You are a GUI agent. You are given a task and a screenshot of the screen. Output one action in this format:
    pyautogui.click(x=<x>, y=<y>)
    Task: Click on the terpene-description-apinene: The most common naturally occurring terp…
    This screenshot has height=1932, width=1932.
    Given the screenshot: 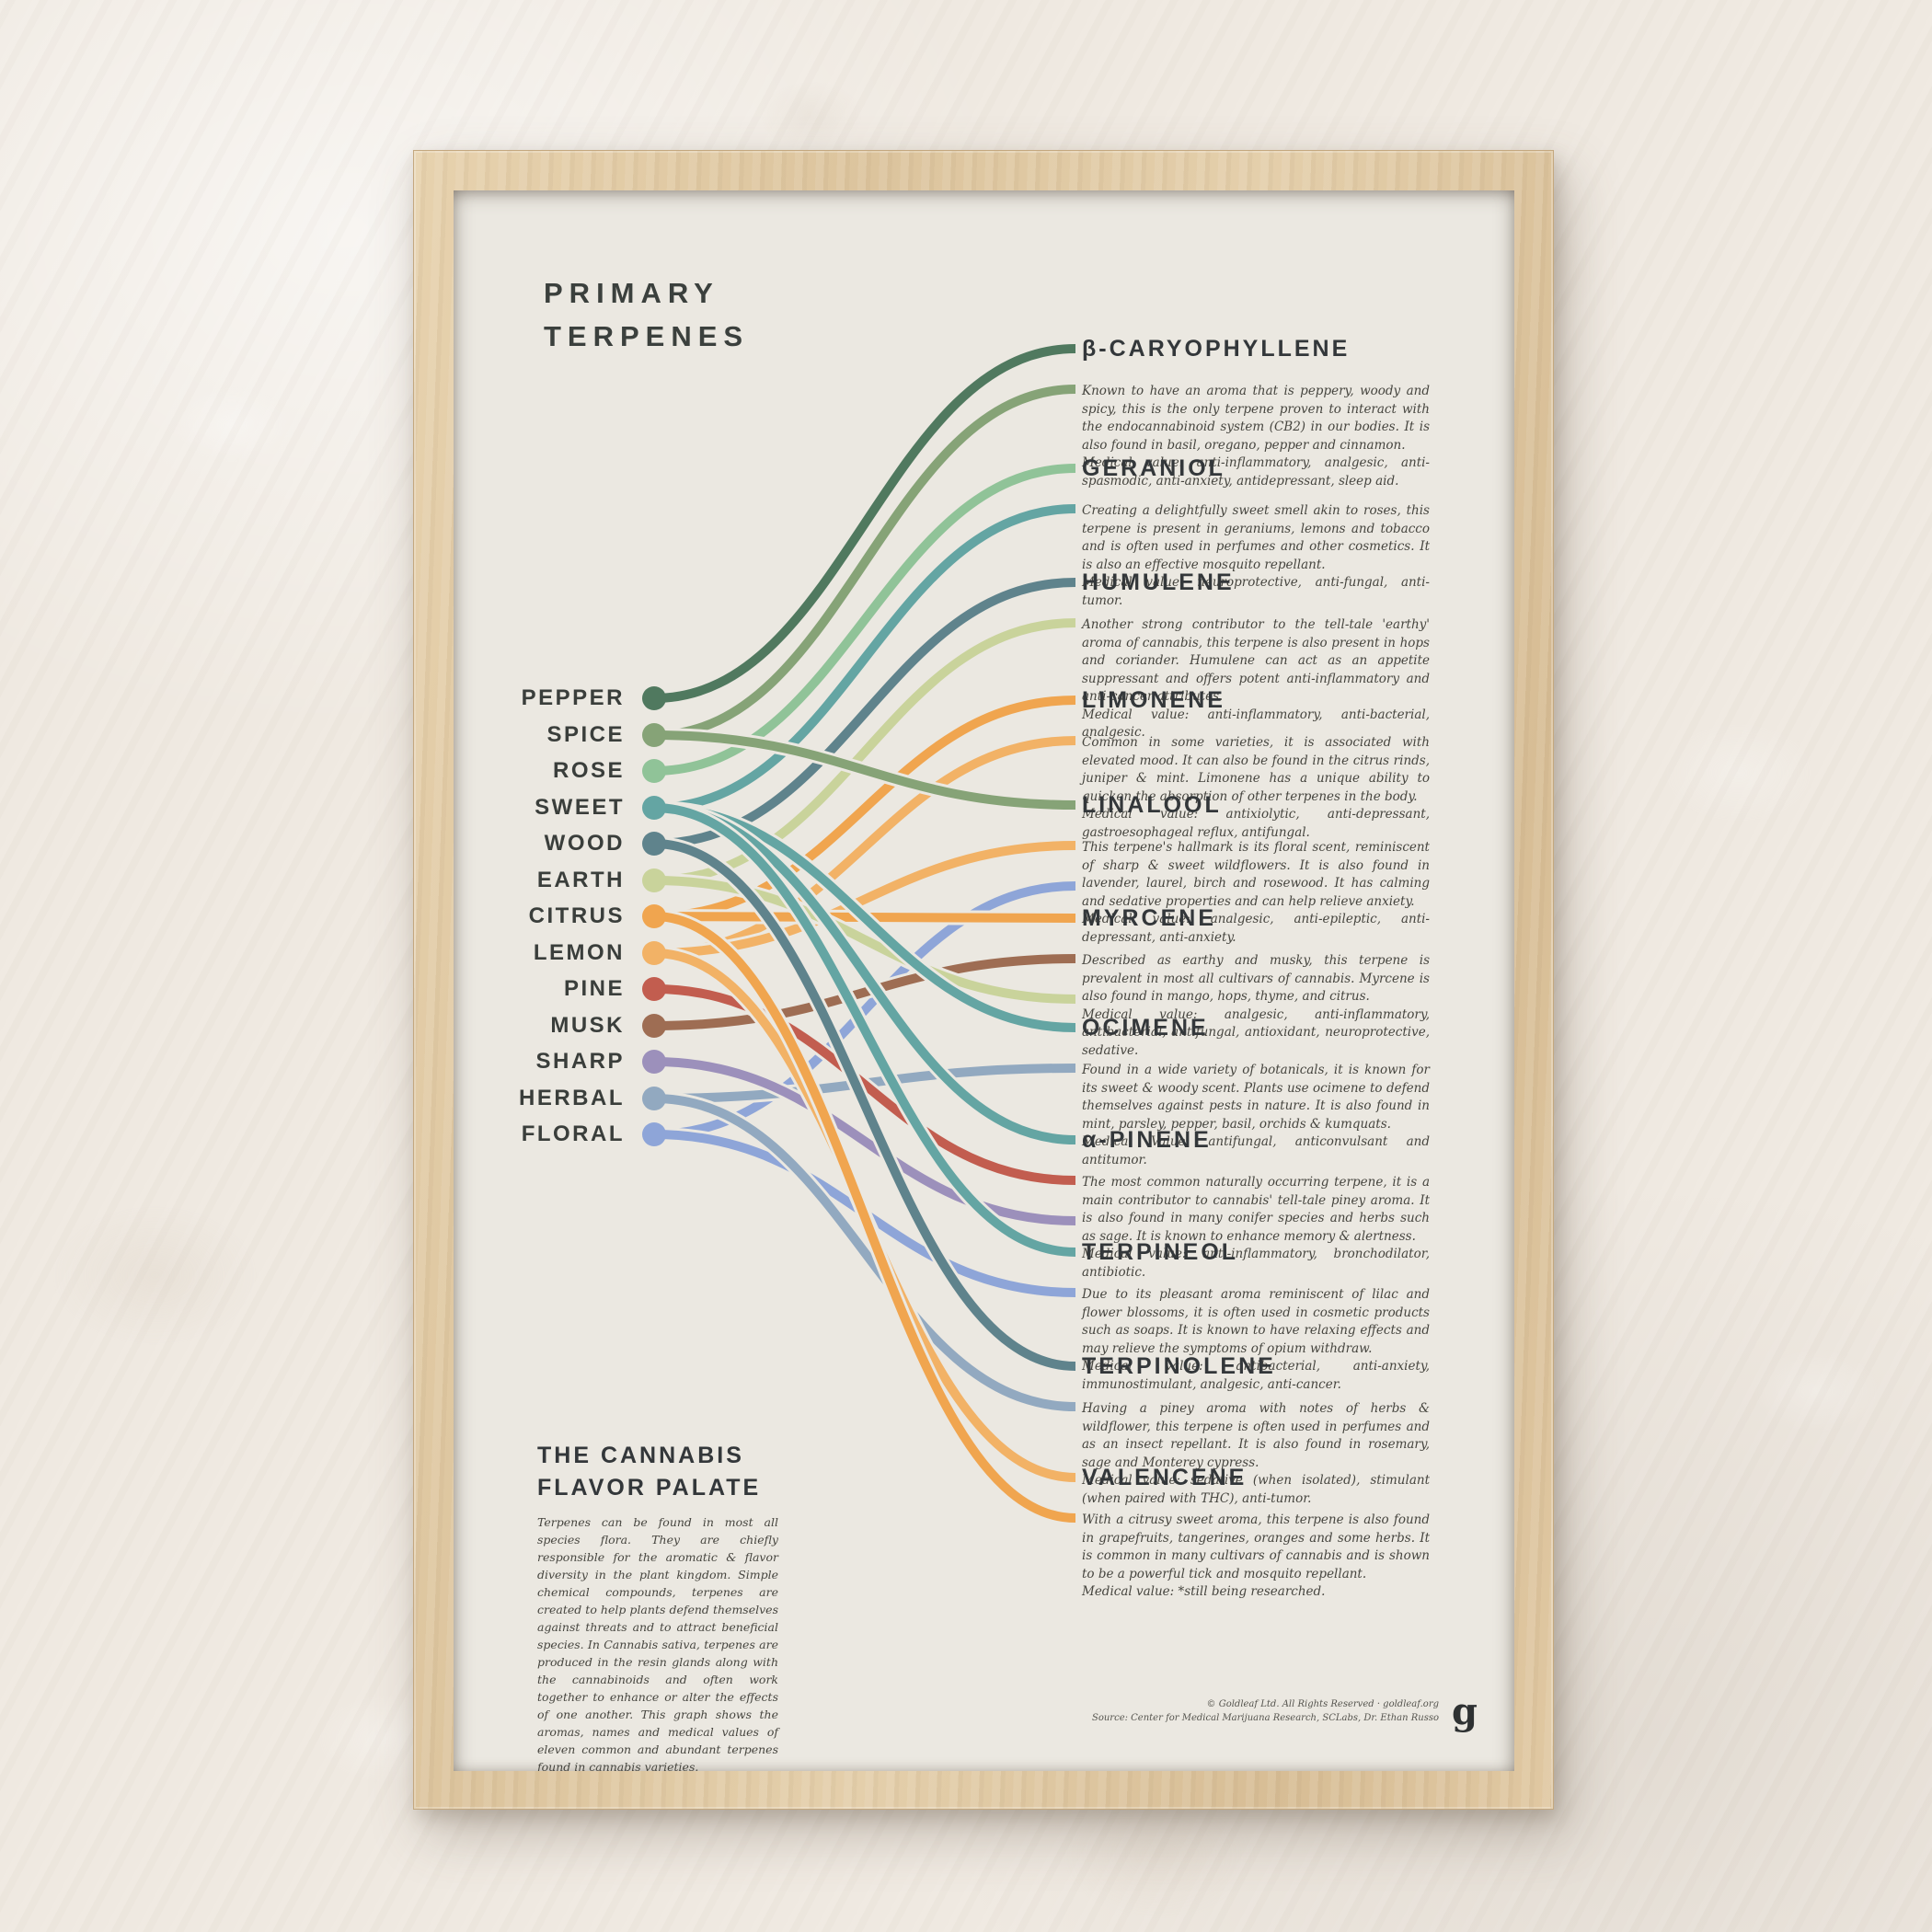 What is the action you would take?
    pyautogui.click(x=1256, y=1228)
    